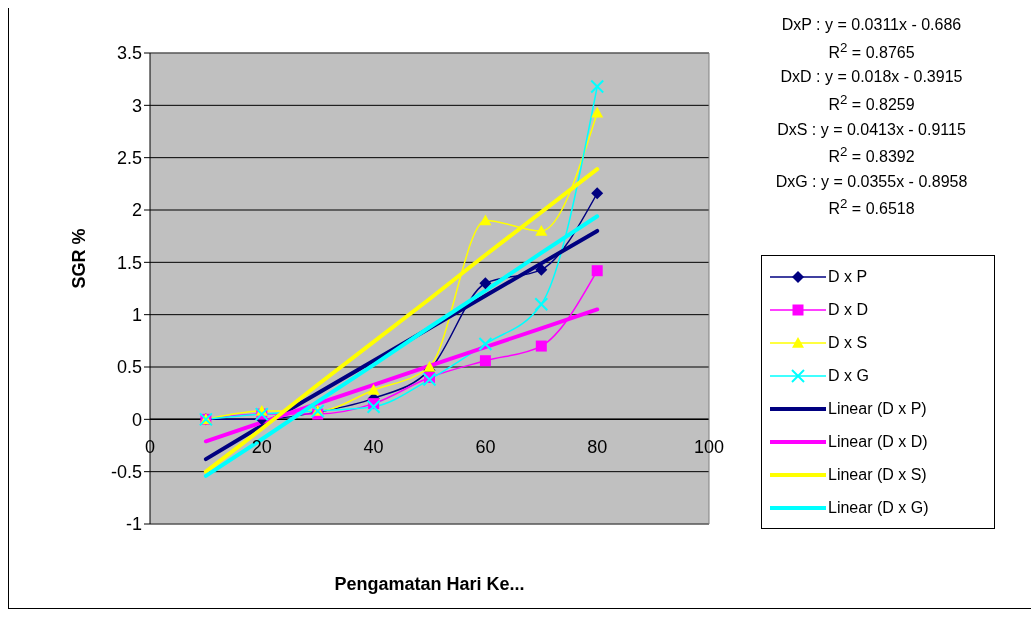 The height and width of the screenshot is (623, 1034). What do you see at coordinates (79, 258) in the screenshot?
I see `y-axis-title: SGR %` at bounding box center [79, 258].